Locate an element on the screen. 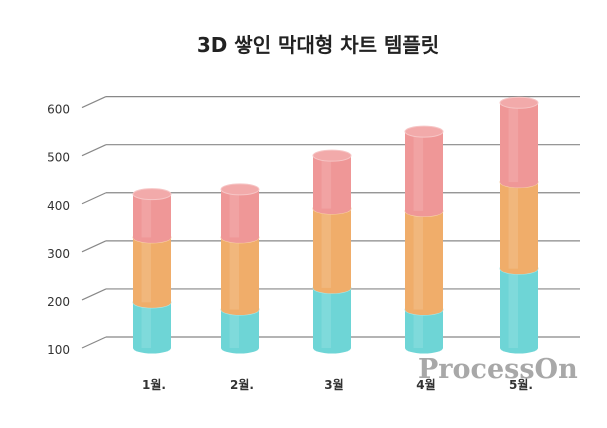 This screenshot has height=428, width=607. x-tick-label: 2월. is located at coordinates (242, 384).